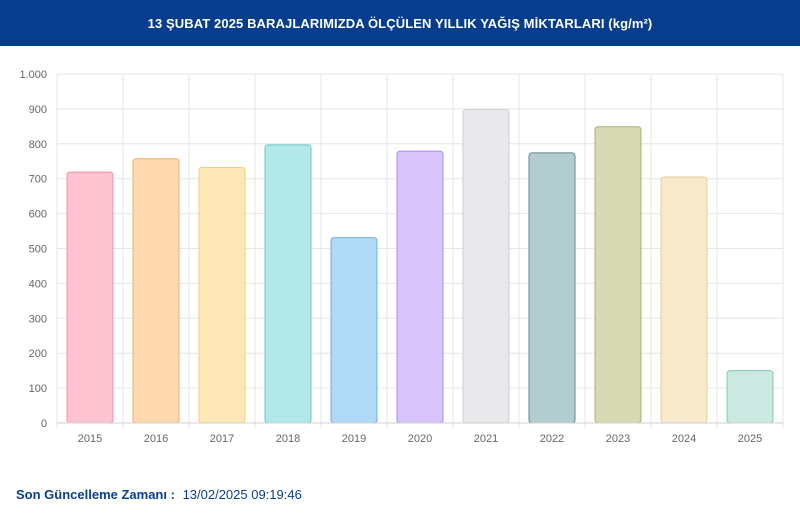 This screenshot has width=800, height=526. What do you see at coordinates (486, 439) in the screenshot?
I see `x-tick-label: 2021` at bounding box center [486, 439].